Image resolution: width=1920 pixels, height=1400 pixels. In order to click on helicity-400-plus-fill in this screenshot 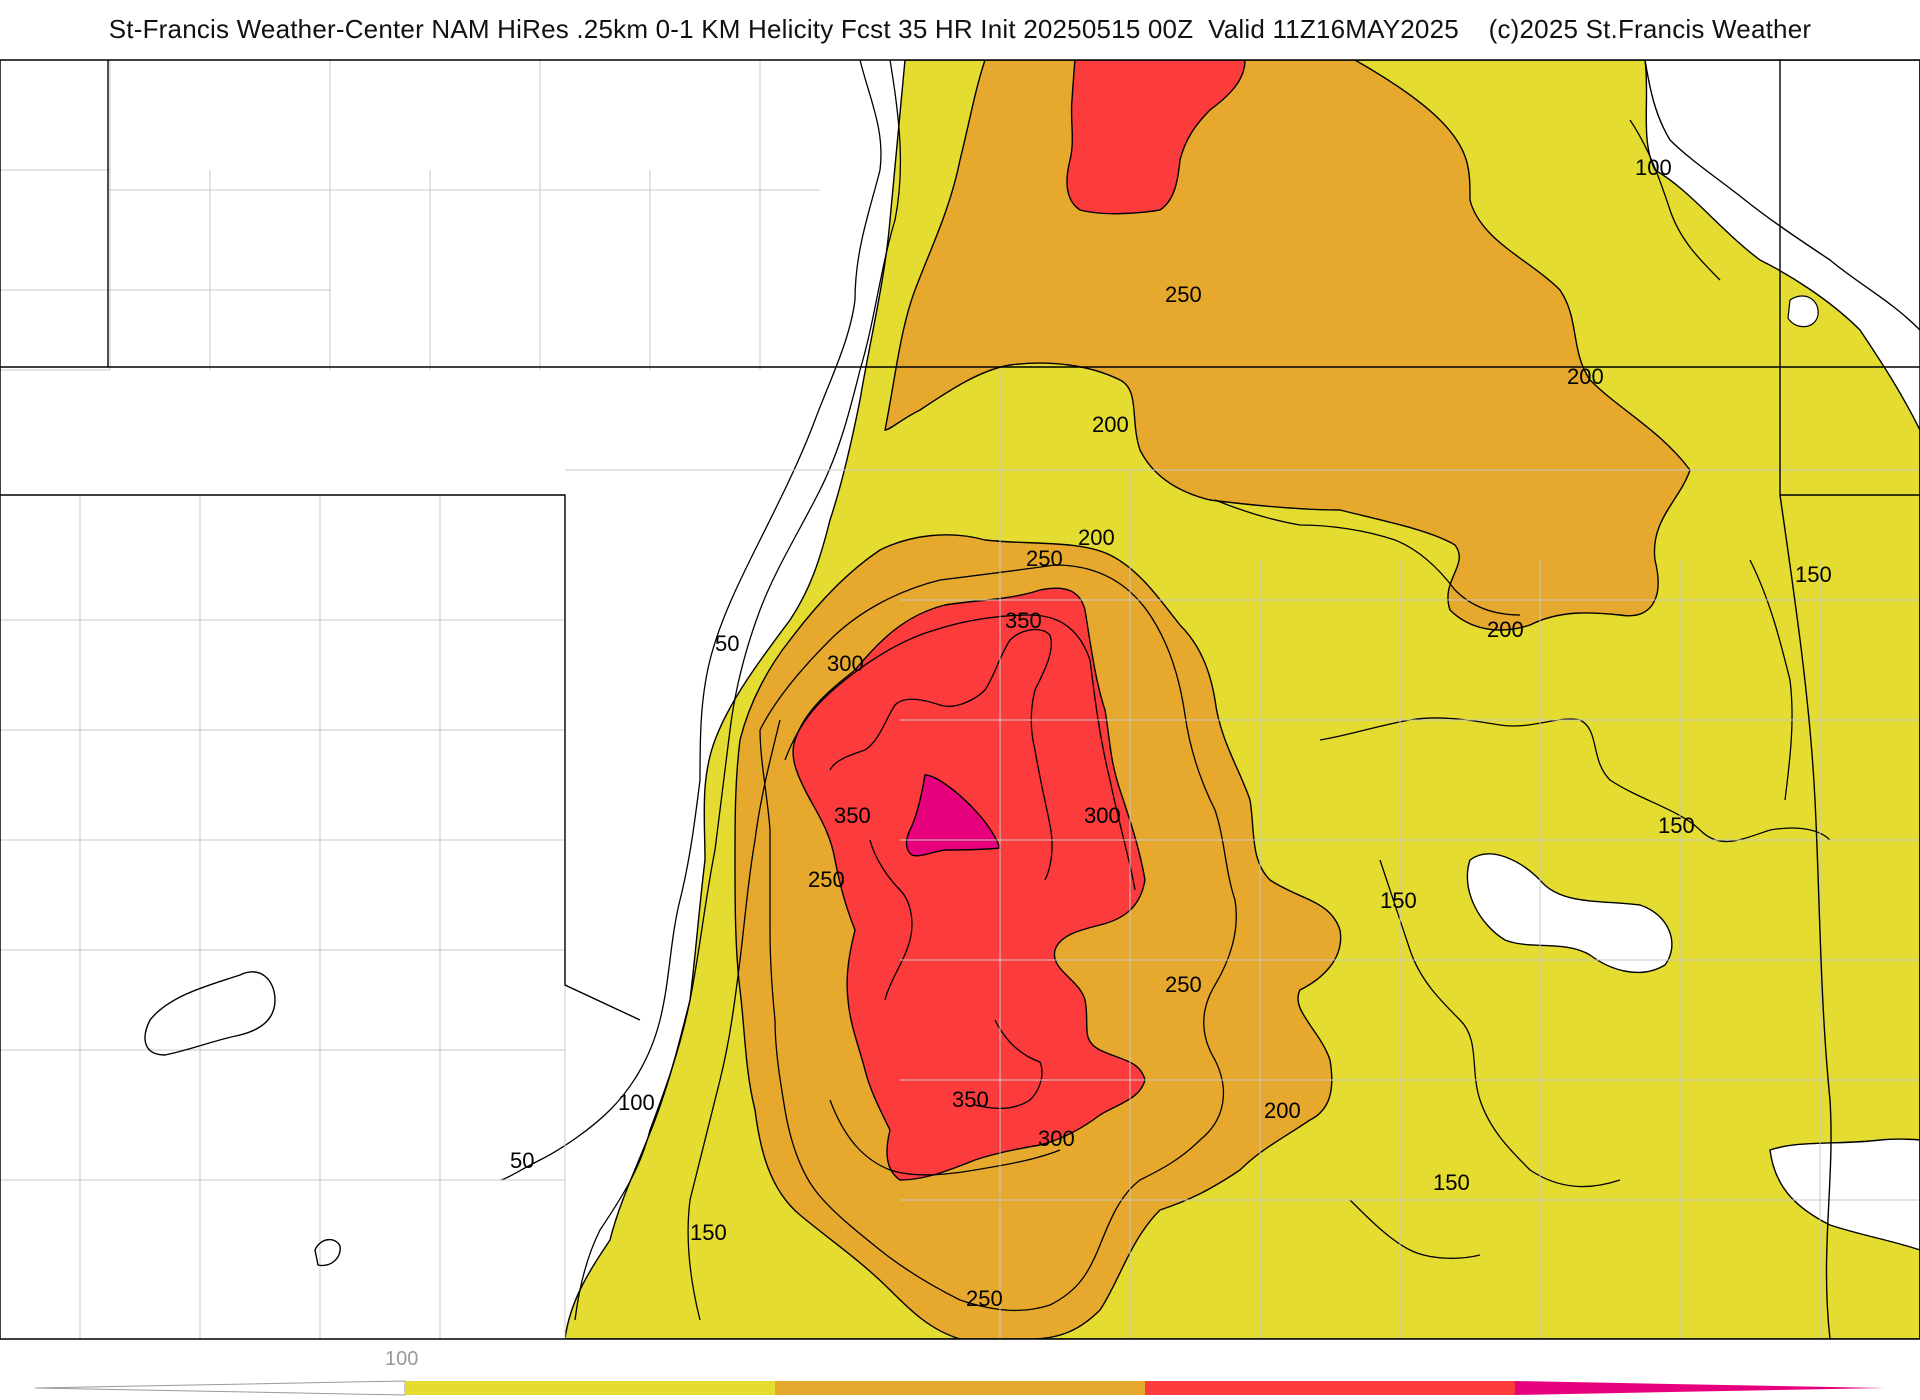, I will do `click(953, 815)`.